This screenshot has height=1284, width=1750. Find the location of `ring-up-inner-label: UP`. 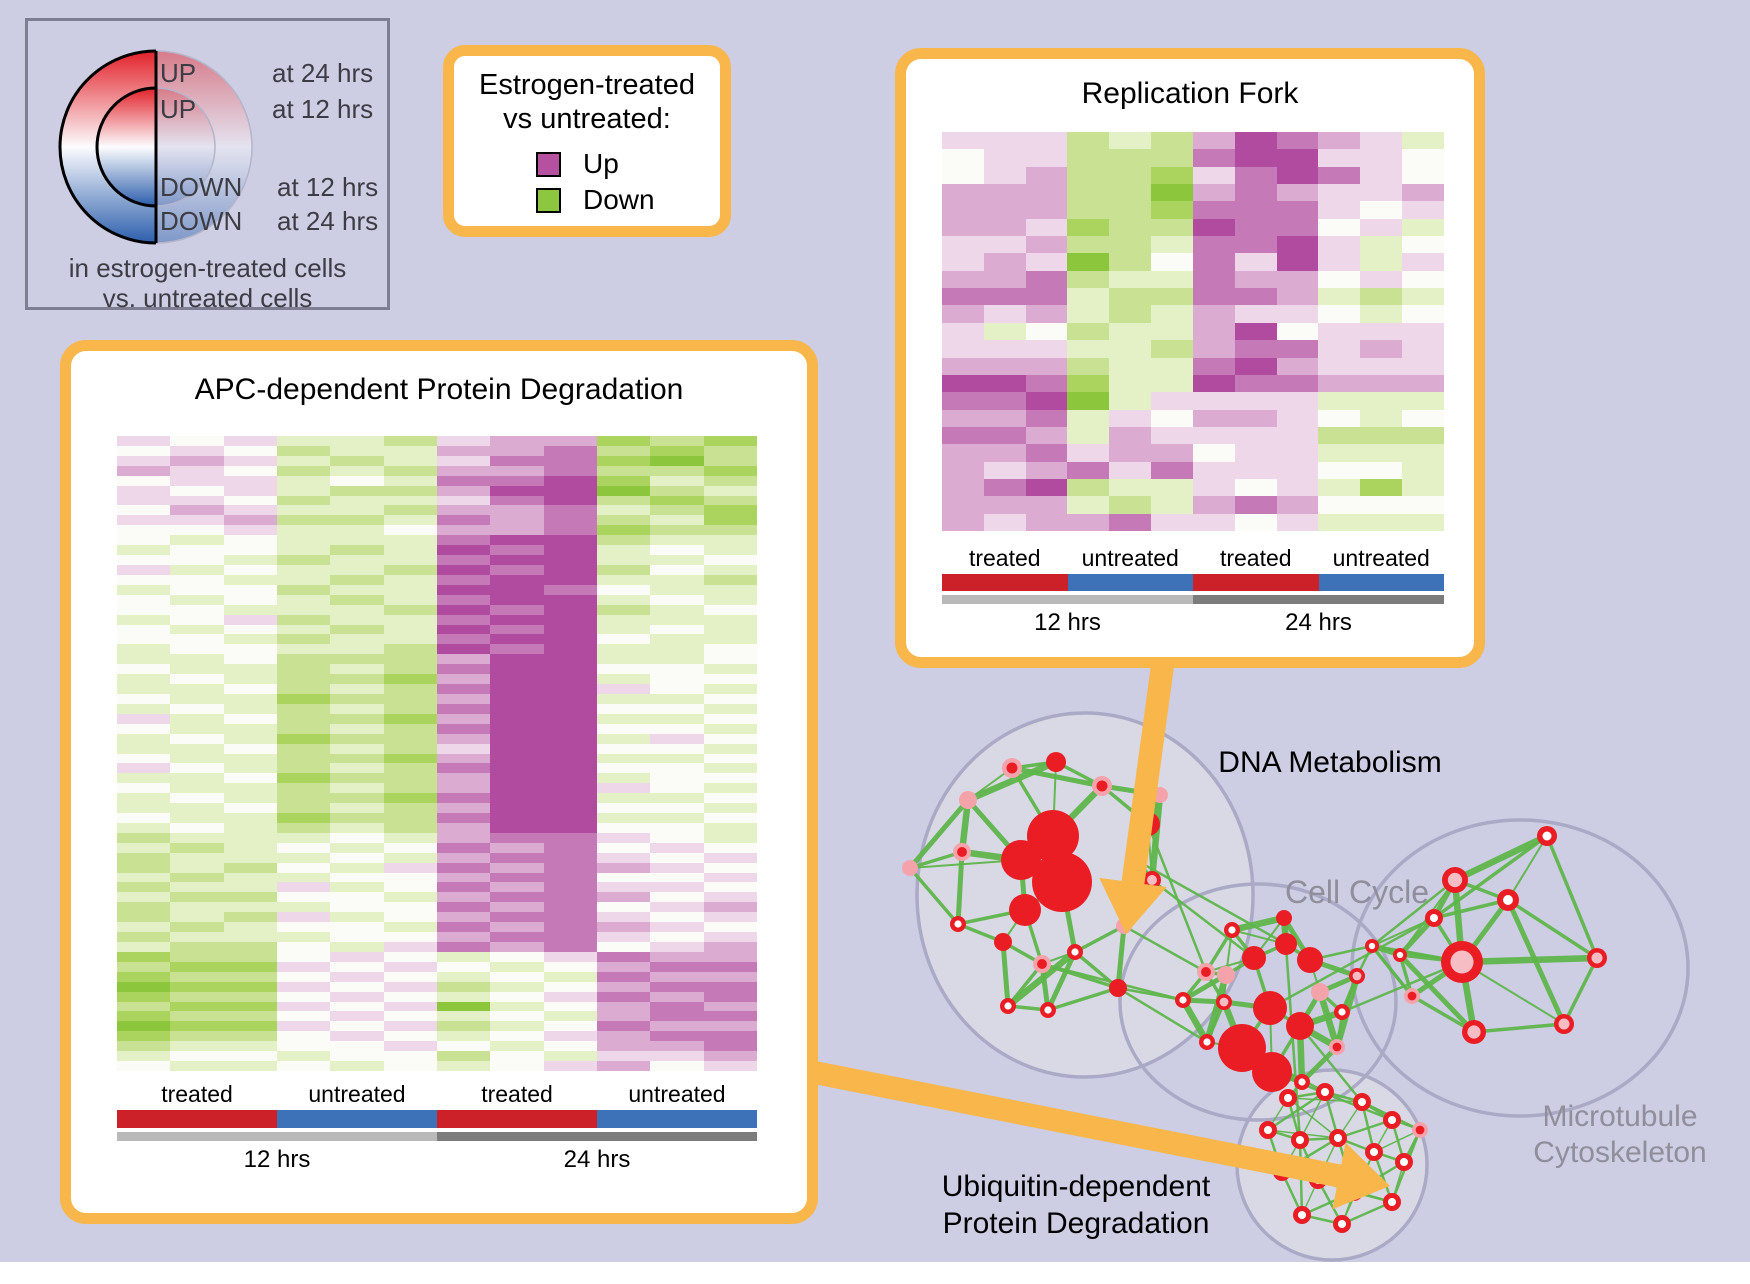

ring-up-inner-label: UP is located at coordinates (178, 109).